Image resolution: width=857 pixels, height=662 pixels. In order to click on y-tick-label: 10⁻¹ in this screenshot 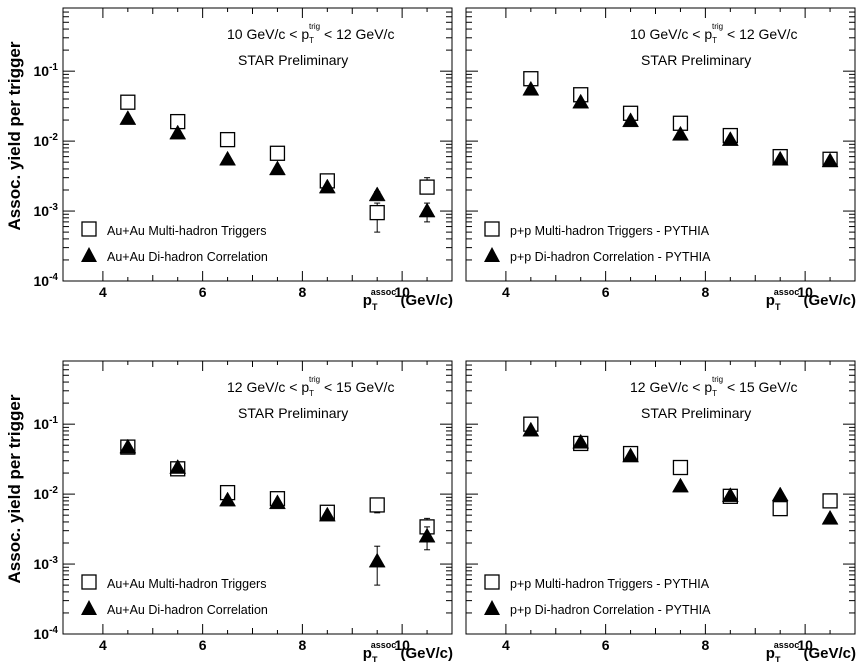, I will do `click(46, 70)`.